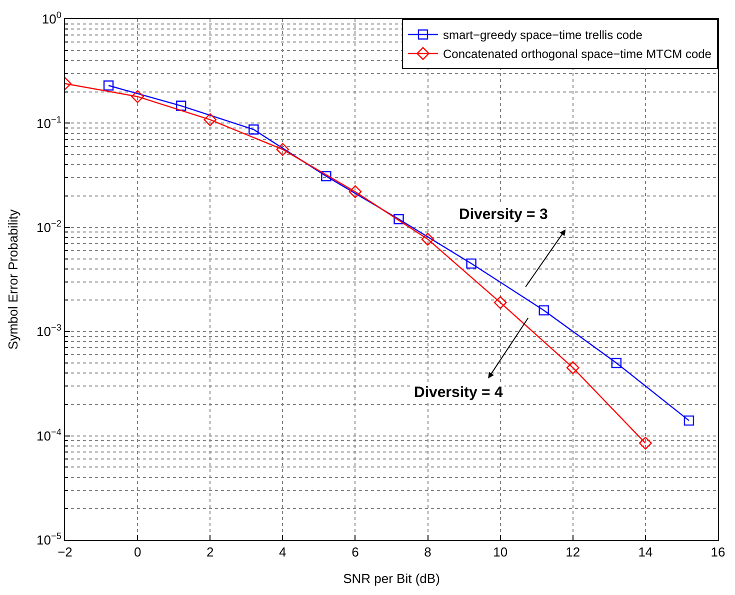 The image size is (735, 595). Describe the element at coordinates (49, 122) in the screenshot. I see `y-tick-label: 10$^{−1}$` at that location.